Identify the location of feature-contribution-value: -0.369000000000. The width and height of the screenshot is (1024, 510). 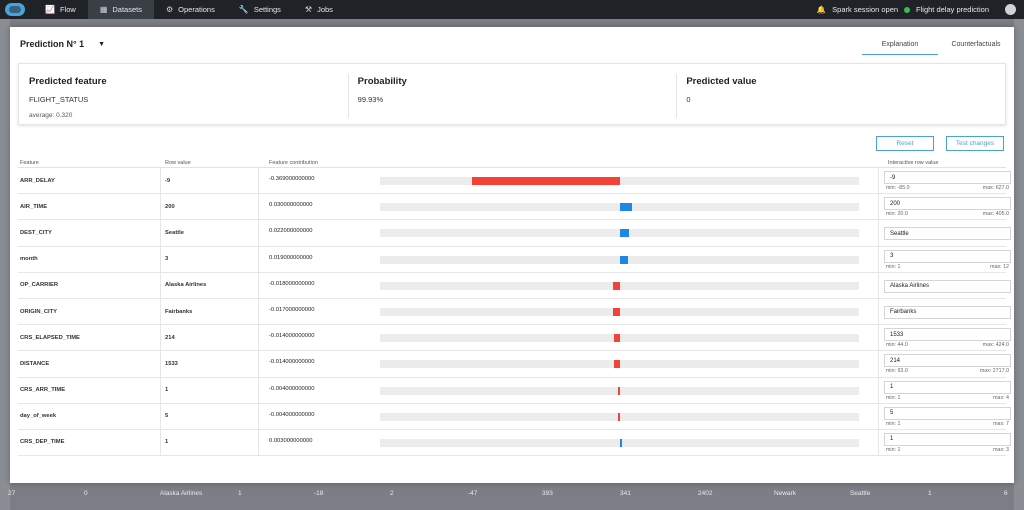
(292, 179).